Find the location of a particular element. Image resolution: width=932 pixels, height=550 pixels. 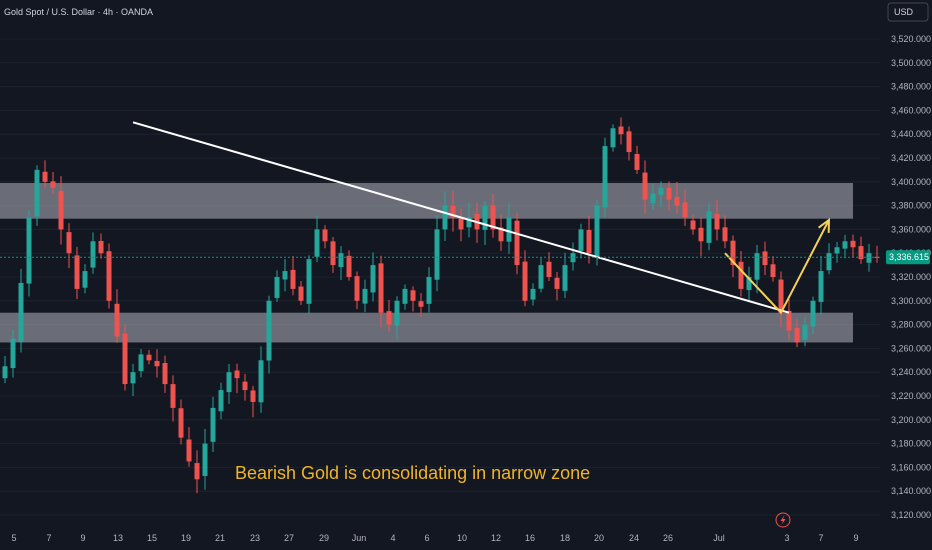

zone-resistance is located at coordinates (426, 200).